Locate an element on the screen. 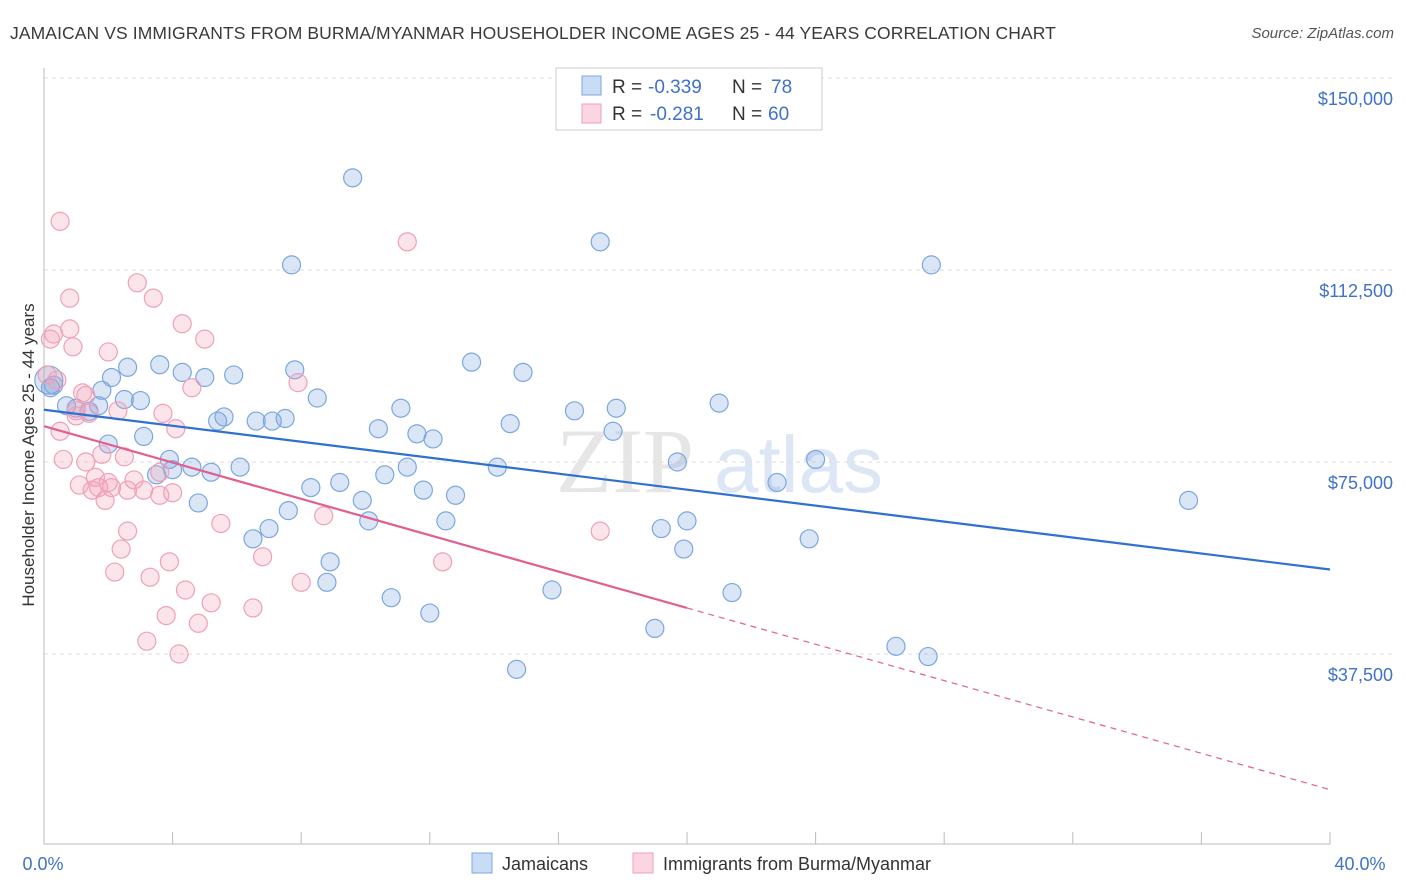 This screenshot has height=892, width=1406. legend-r-value-2: -0.281 is located at coordinates (677, 114).